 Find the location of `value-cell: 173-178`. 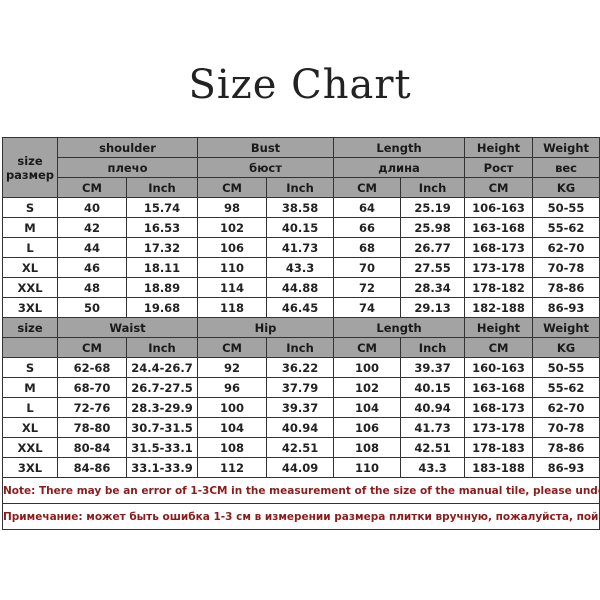

value-cell: 173-178 is located at coordinates (499, 427).